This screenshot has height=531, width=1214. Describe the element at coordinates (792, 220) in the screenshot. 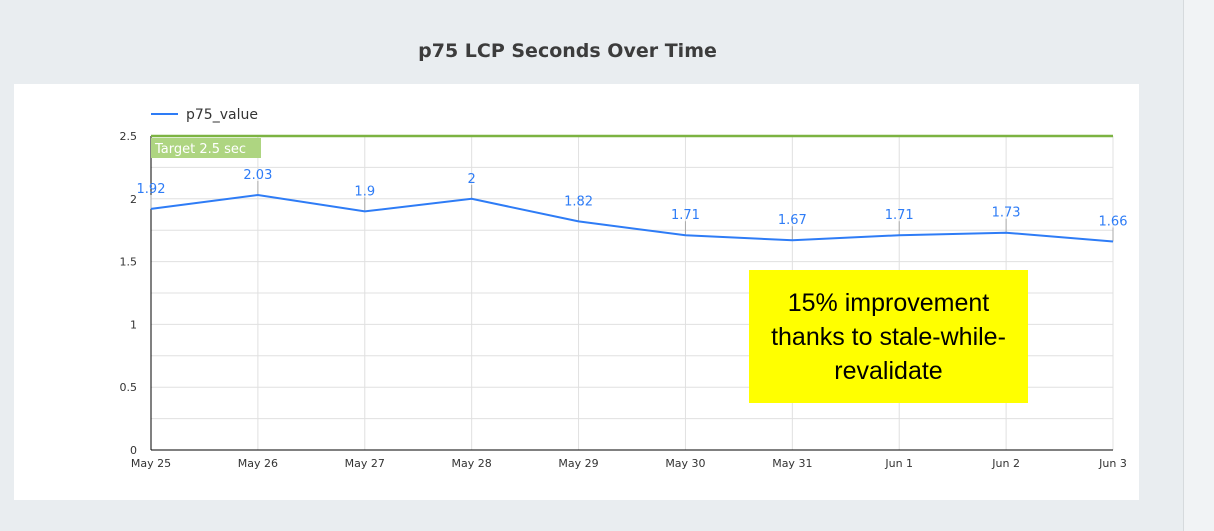

I see `data-label: 1.67` at that location.